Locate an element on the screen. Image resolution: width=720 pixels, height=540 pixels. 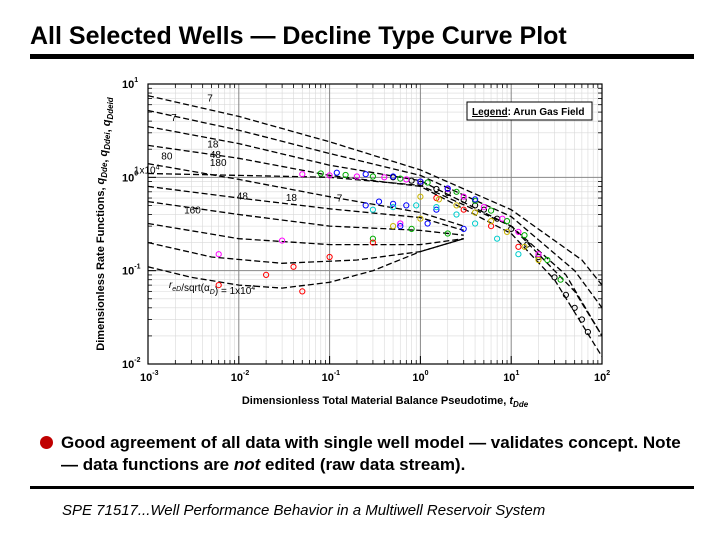
stem-annotation: 1x10⁴ is located at coordinates (147, 170).